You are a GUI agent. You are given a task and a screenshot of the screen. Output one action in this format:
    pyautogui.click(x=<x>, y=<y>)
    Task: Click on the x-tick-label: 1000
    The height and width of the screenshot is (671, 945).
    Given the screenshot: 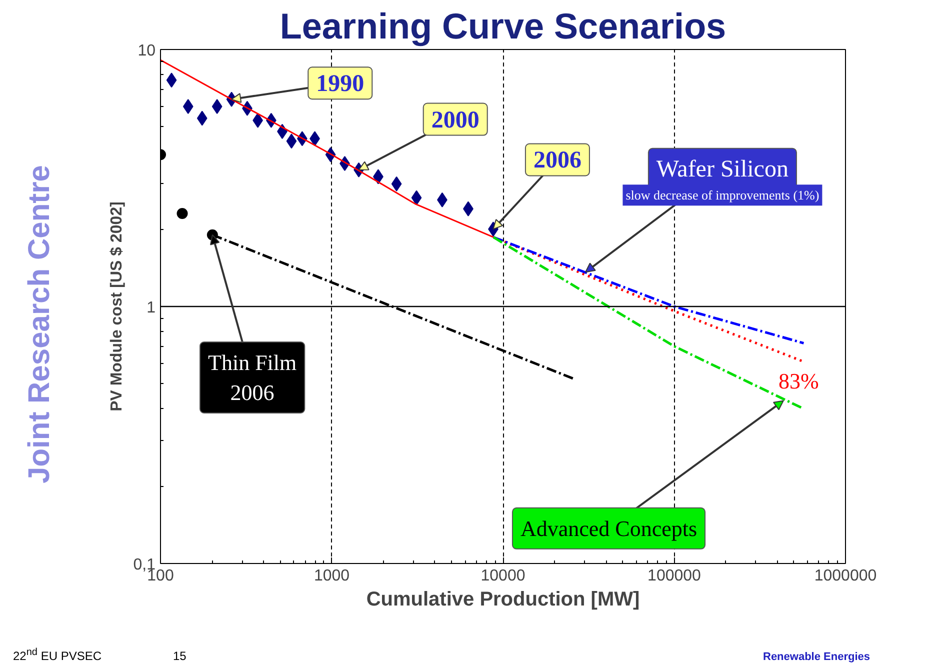 What is the action you would take?
    pyautogui.click(x=332, y=576)
    